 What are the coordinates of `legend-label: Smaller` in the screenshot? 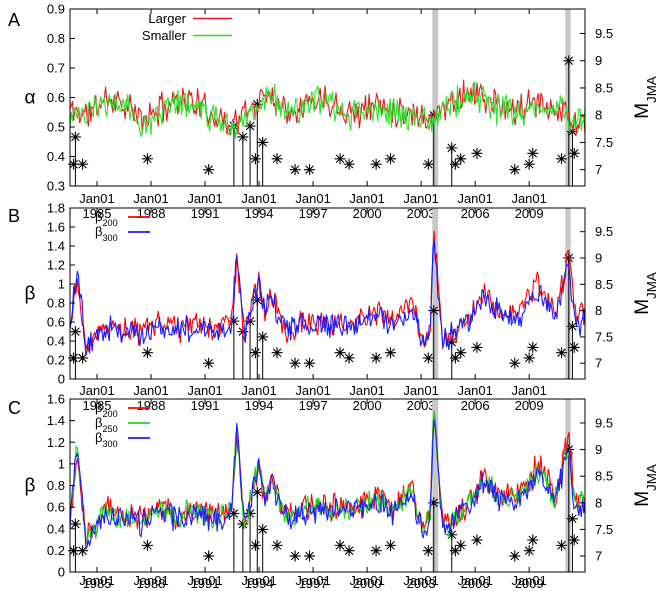 It's located at (164, 35).